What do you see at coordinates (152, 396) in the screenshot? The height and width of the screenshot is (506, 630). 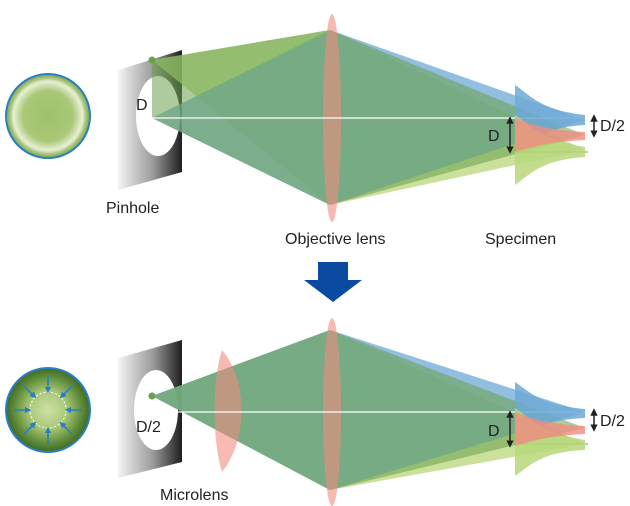 I see `source-dot-bottom` at bounding box center [152, 396].